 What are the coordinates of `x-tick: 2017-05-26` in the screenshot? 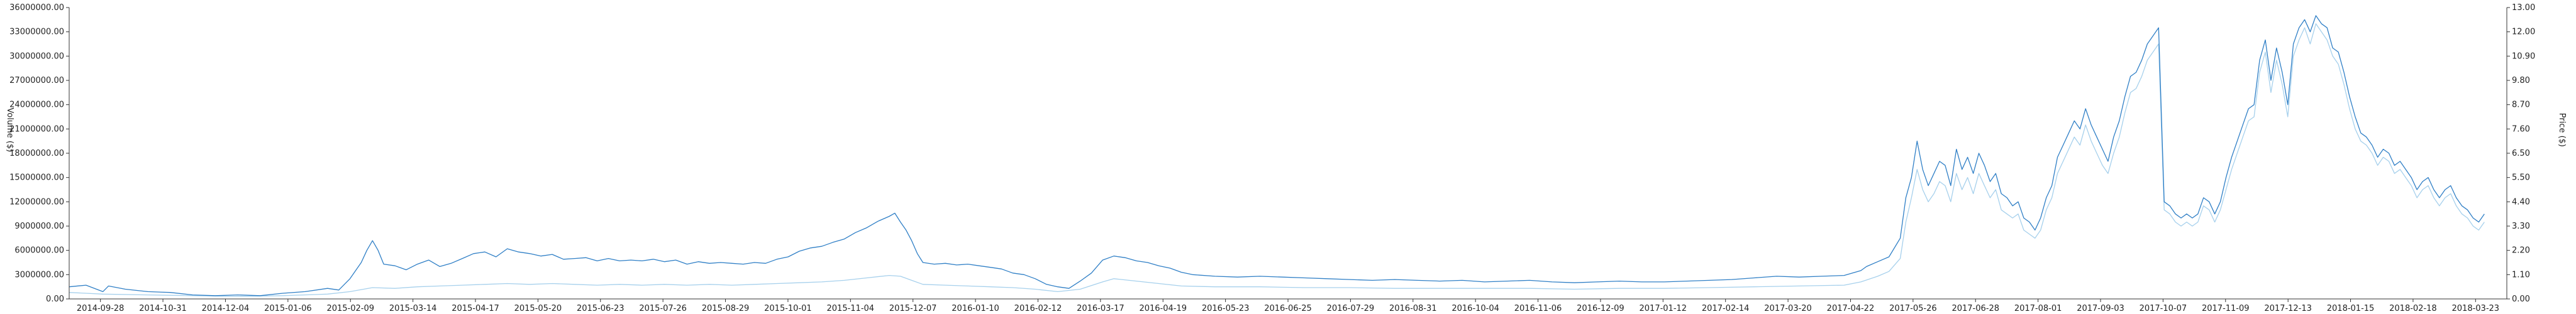 It's located at (1913, 306).